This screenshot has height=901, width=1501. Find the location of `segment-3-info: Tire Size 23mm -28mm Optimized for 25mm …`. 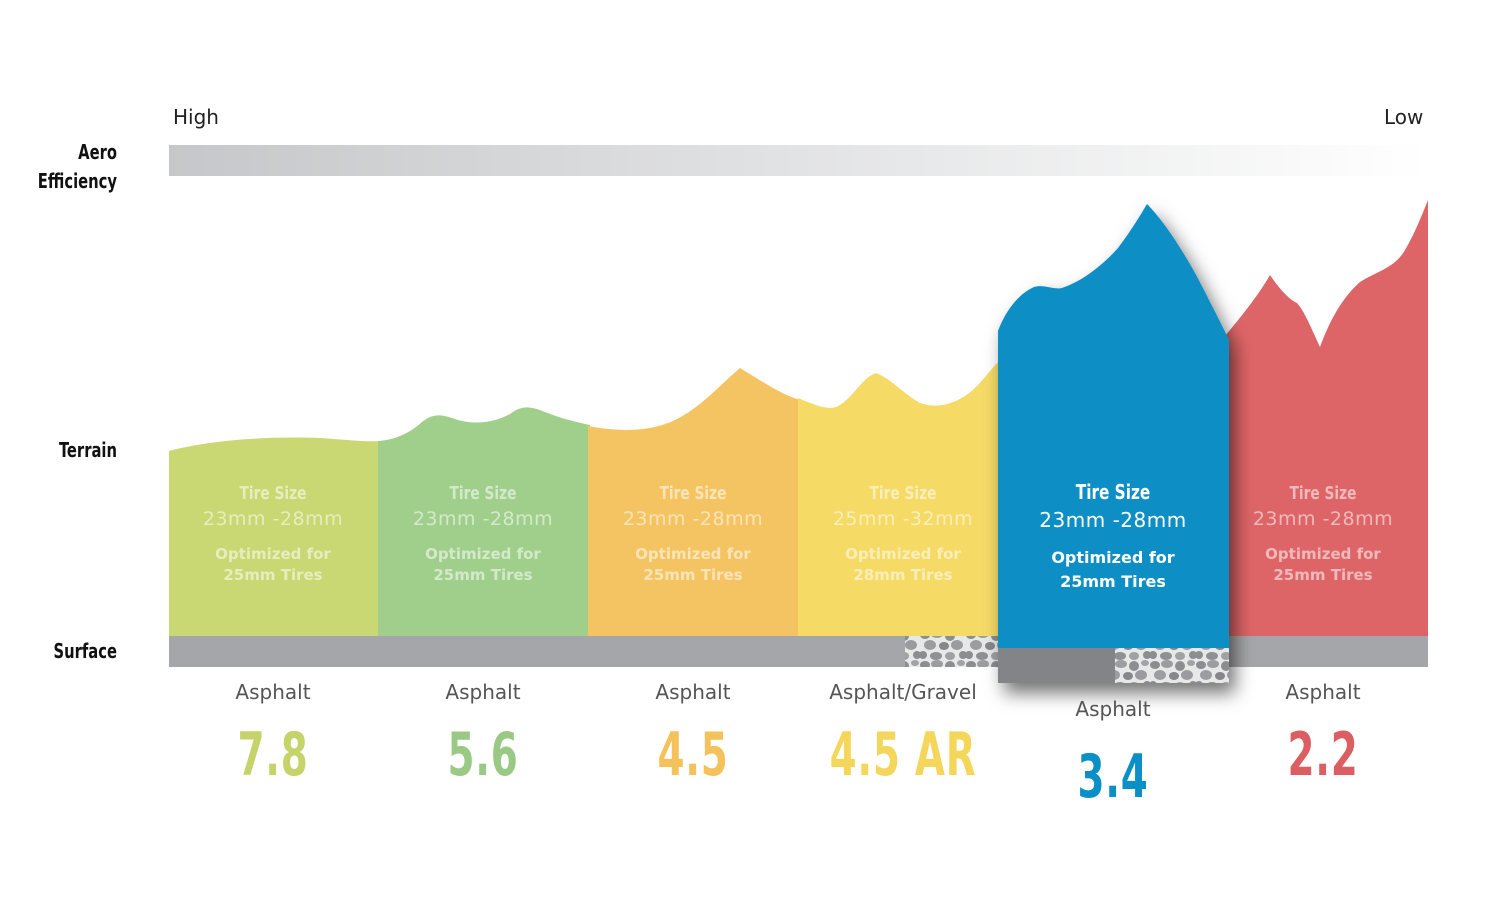

segment-3-info: Tire Size 23mm -28mm Optimized for 25mm … is located at coordinates (693, 534).